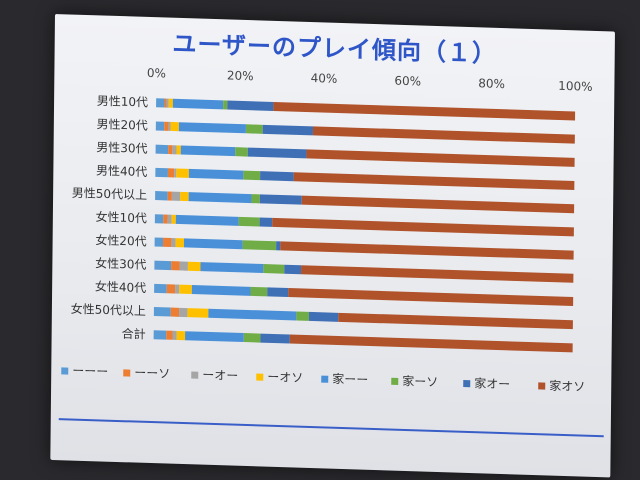 Image resolution: width=640 pixels, height=480 pixels. Describe the element at coordinates (121, 172) in the screenshot. I see `category-label: 男性40代` at that location.